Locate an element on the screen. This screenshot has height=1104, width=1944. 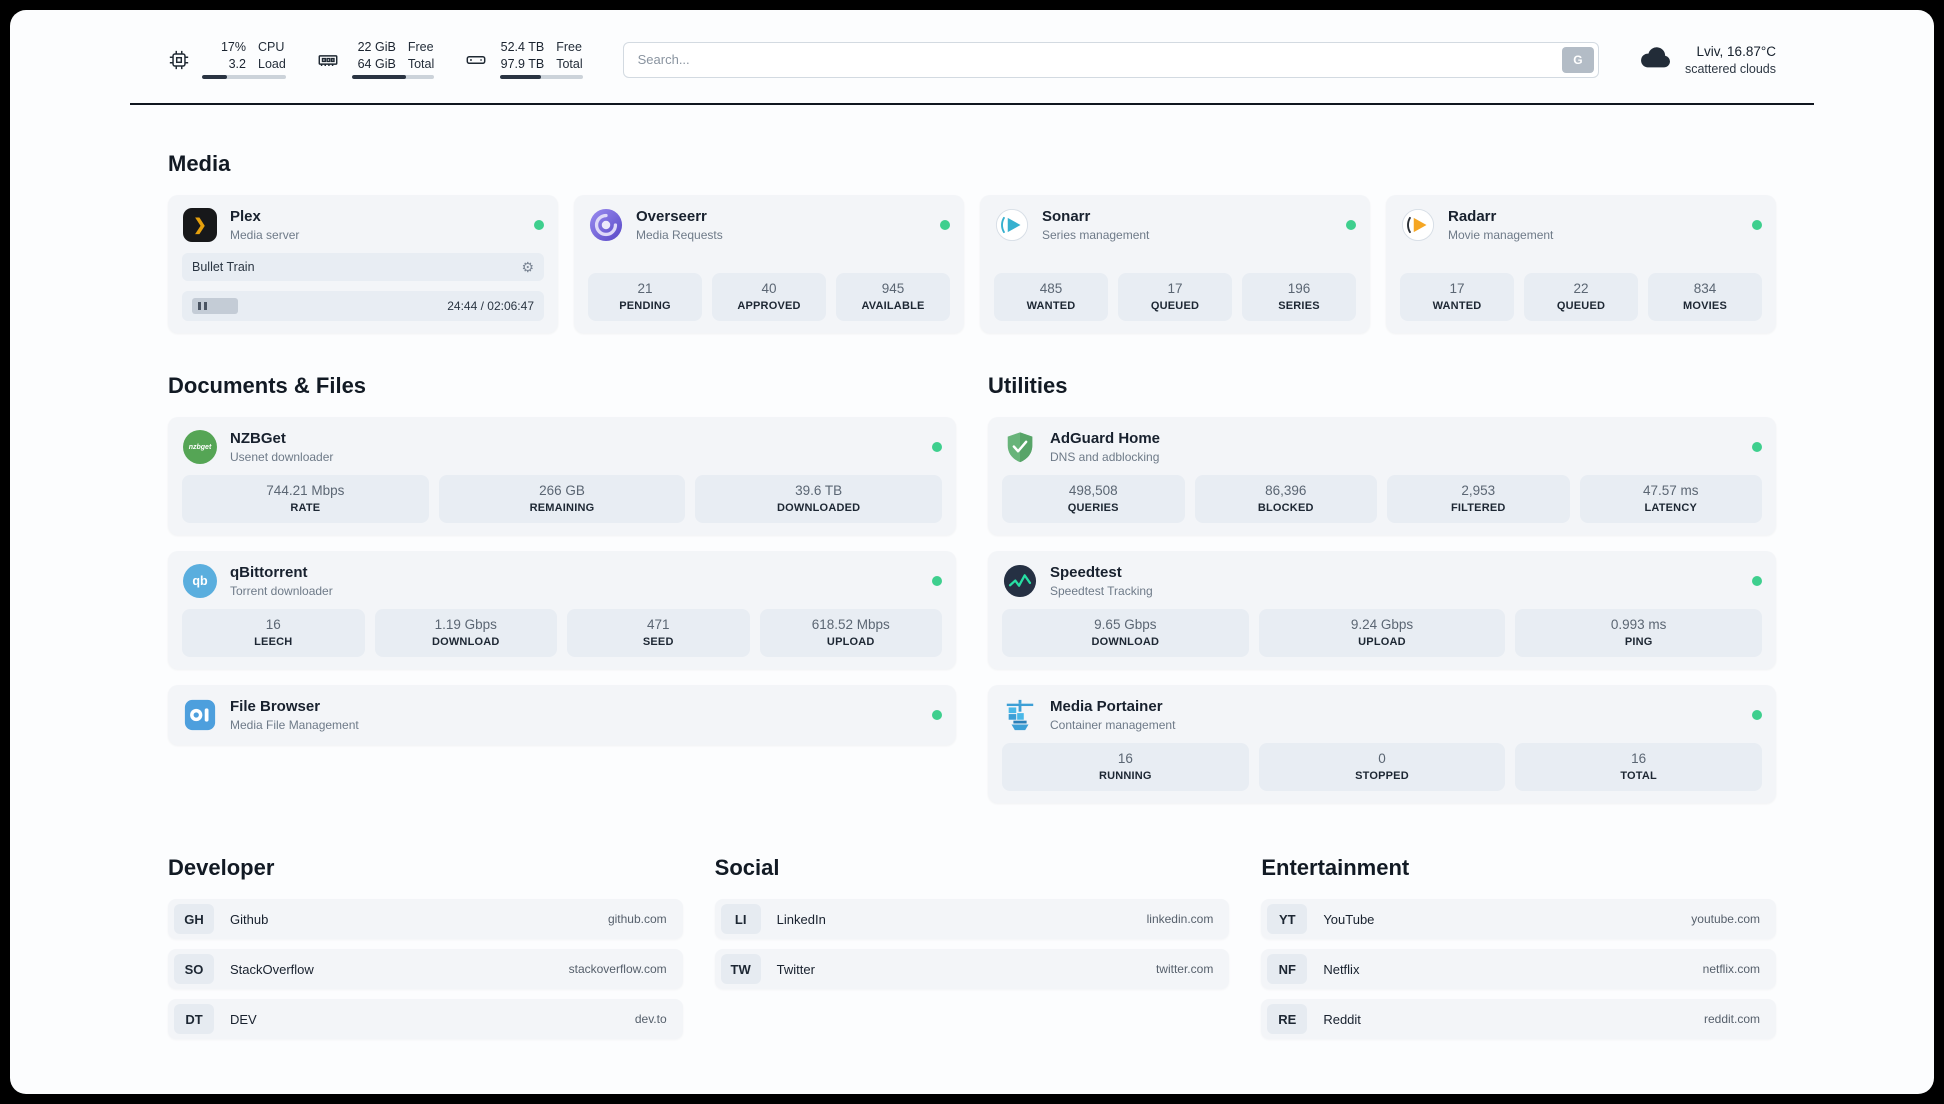
search-input is located at coordinates (1110, 59).